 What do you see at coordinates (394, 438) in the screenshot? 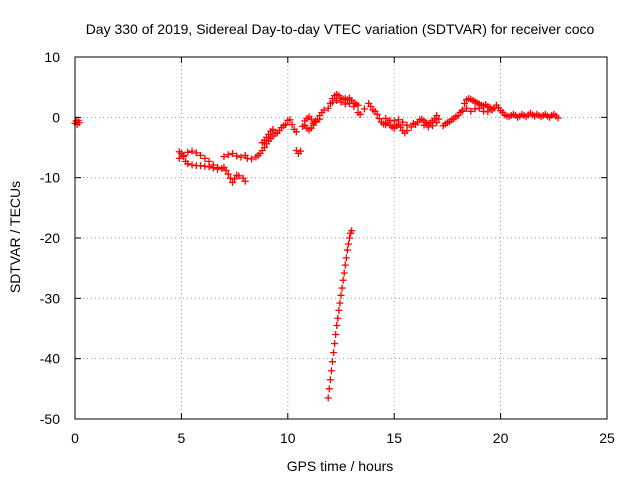
I see `x-tick-label: 15` at bounding box center [394, 438].